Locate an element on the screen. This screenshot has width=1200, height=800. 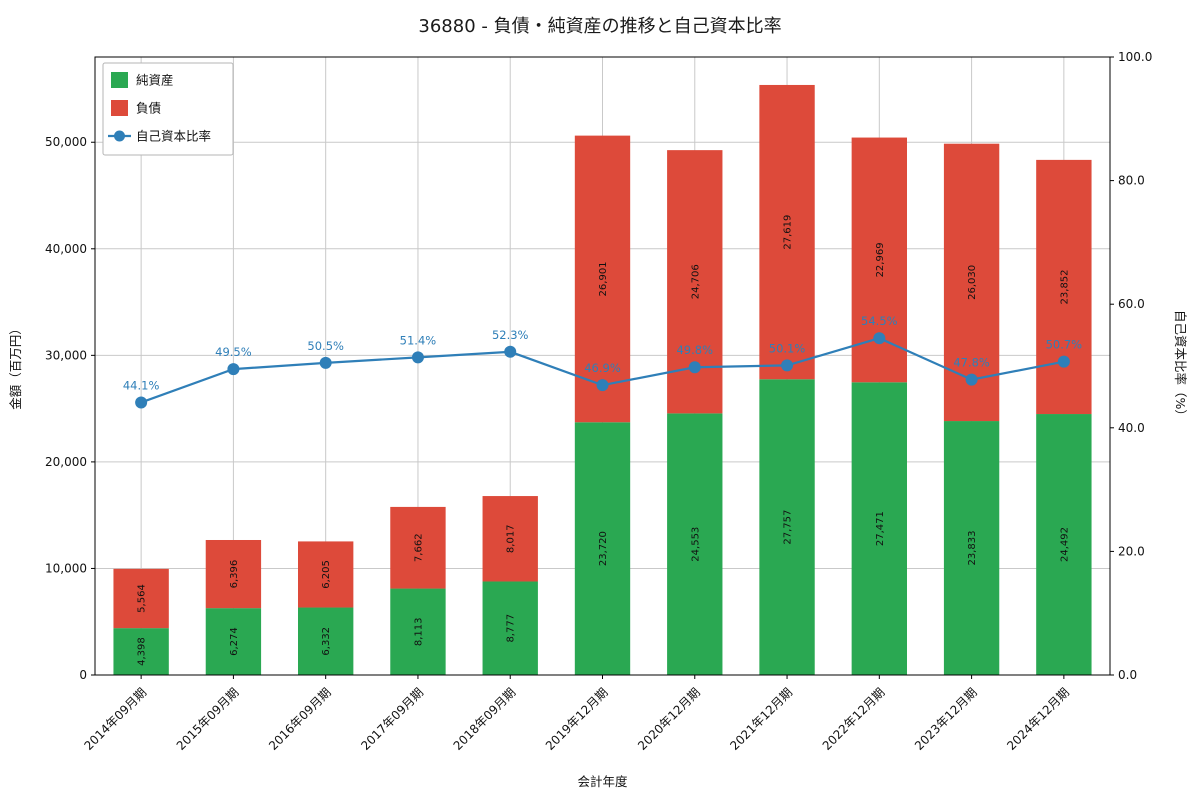
value-label-liabilities: 23,852 is located at coordinates (1064, 286).